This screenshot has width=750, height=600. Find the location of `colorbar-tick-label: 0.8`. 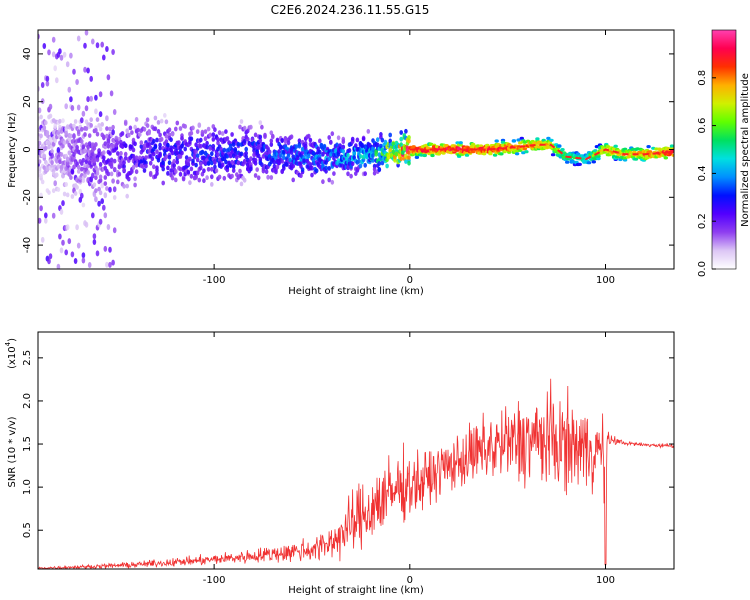

colorbar-tick-label: 0.8 is located at coordinates (702, 78).